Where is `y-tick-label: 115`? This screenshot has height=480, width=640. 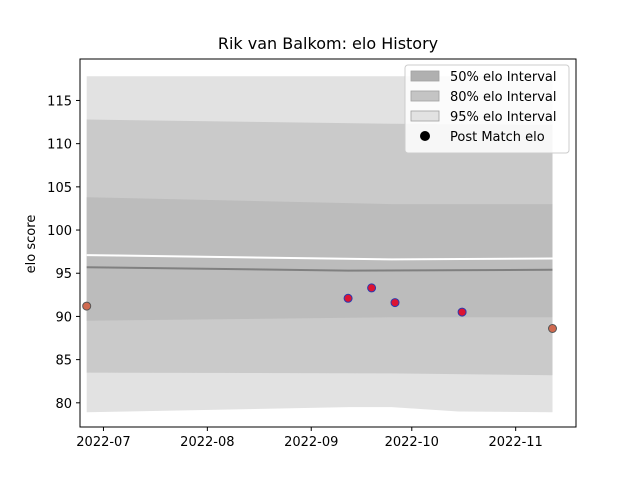 y-tick-label: 115 is located at coordinates (59, 101).